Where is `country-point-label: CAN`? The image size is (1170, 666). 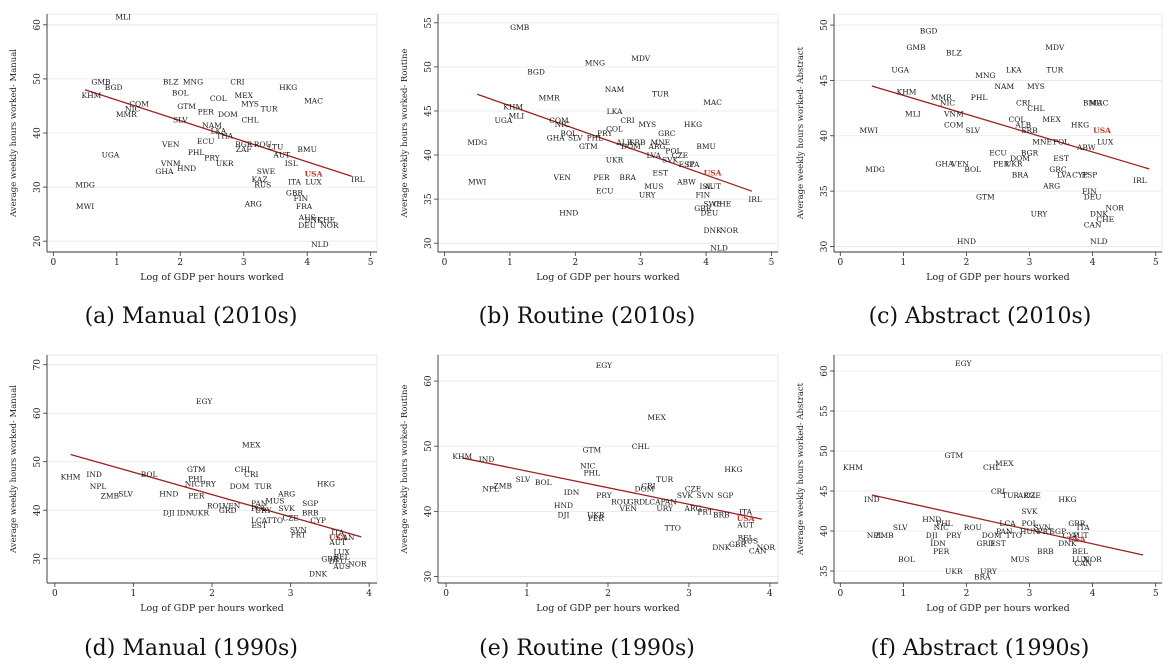
country-point-label: CAN is located at coordinates (1083, 563).